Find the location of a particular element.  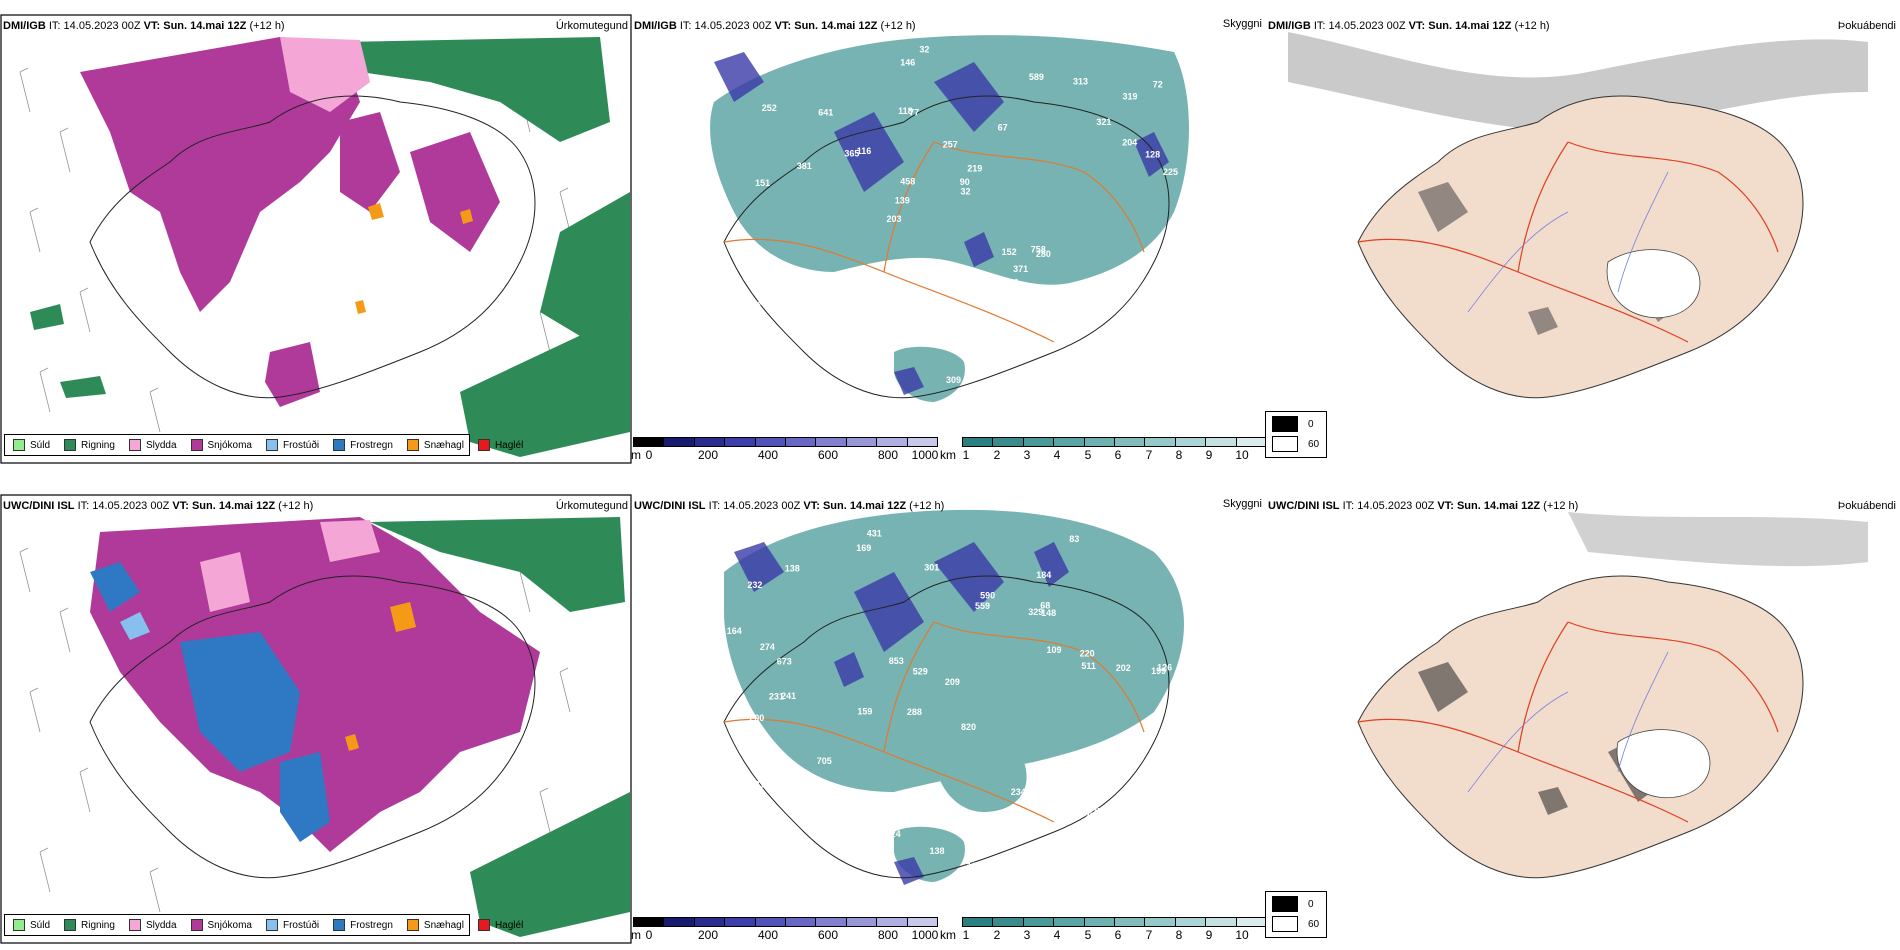

legend-item: Frostregn is located at coordinates (363, 925).